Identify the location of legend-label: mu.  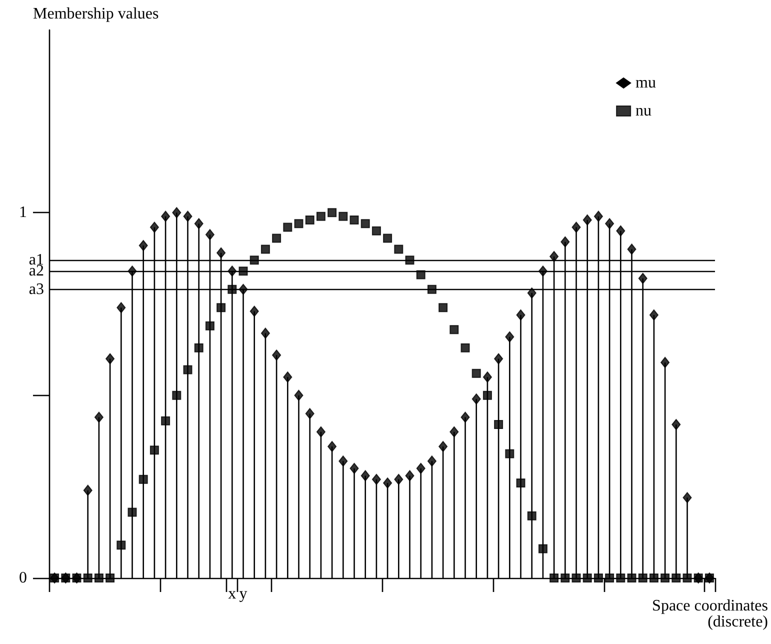
(646, 83).